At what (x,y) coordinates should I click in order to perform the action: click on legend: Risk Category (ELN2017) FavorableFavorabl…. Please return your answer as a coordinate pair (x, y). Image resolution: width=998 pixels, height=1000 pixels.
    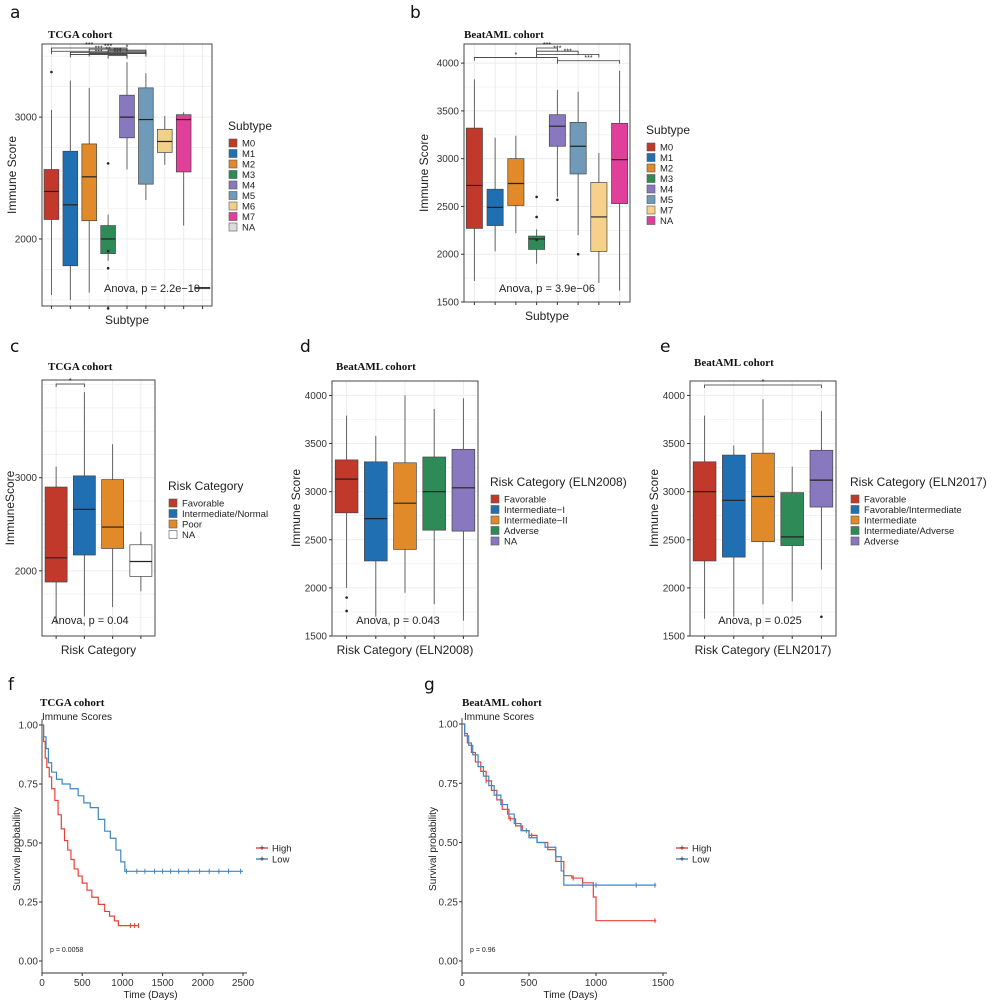
    Looking at the image, I should click on (918, 511).